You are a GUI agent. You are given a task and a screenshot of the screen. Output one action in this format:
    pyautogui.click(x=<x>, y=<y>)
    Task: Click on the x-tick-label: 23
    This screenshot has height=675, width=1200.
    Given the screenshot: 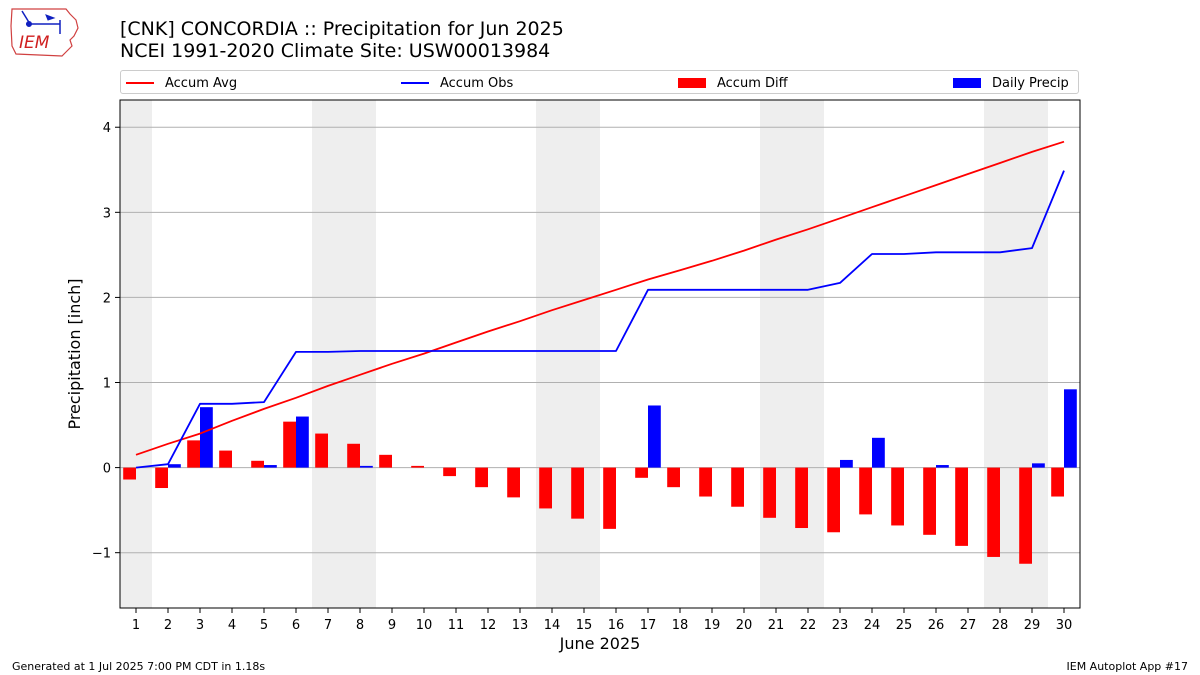 What is the action you would take?
    pyautogui.click(x=840, y=625)
    